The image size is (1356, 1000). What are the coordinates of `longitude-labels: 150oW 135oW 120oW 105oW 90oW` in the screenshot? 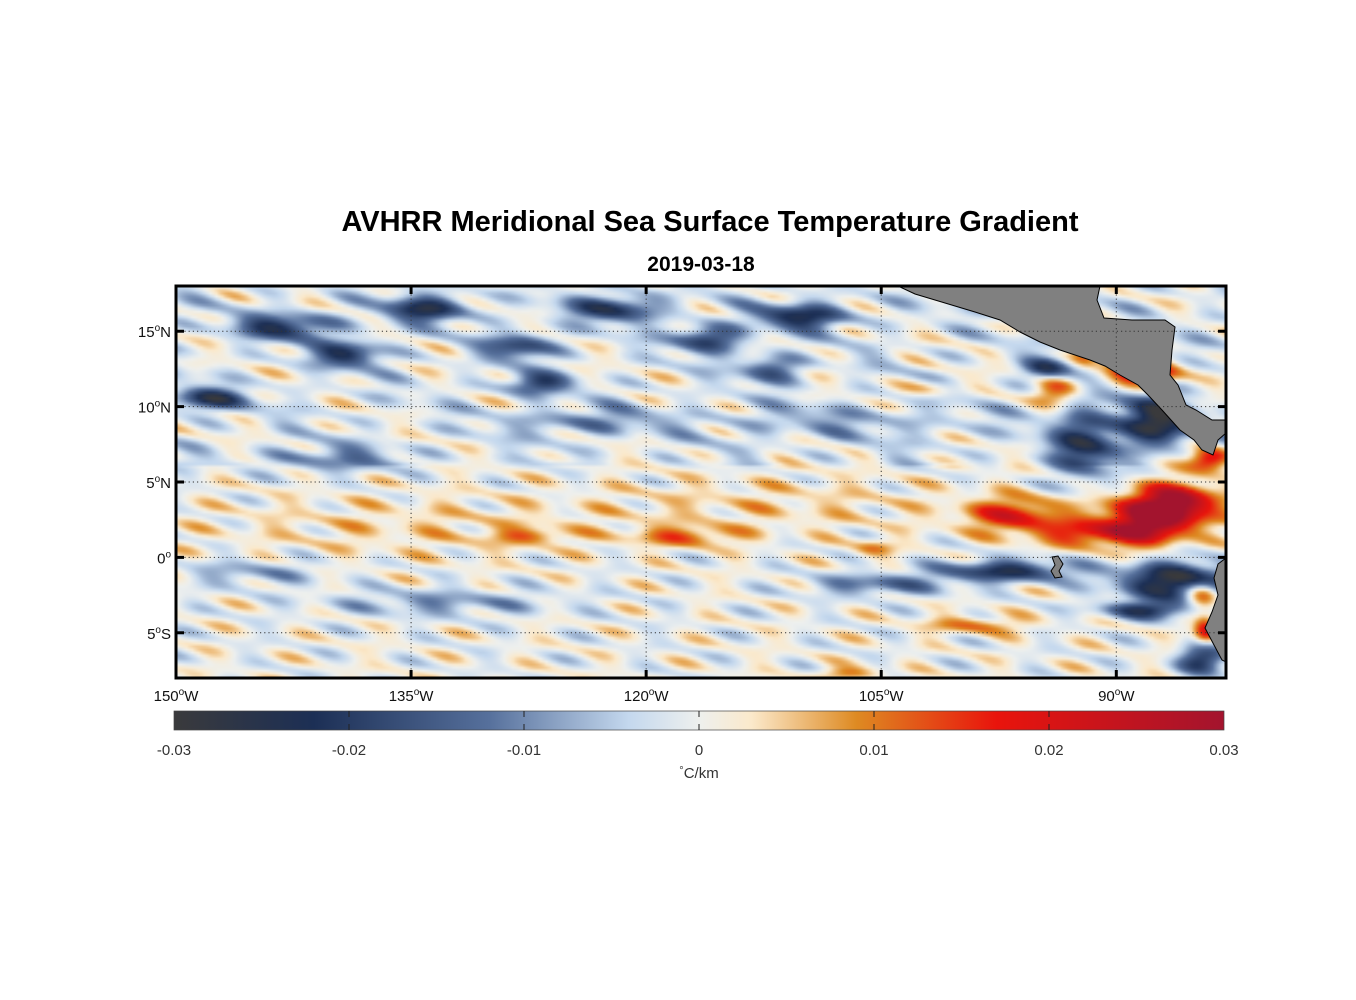 It's located at (645, 696).